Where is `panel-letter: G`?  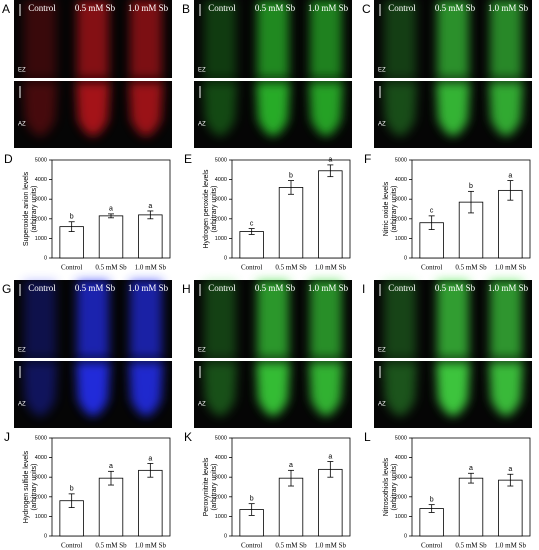
panel-letter: G is located at coordinates (6, 289).